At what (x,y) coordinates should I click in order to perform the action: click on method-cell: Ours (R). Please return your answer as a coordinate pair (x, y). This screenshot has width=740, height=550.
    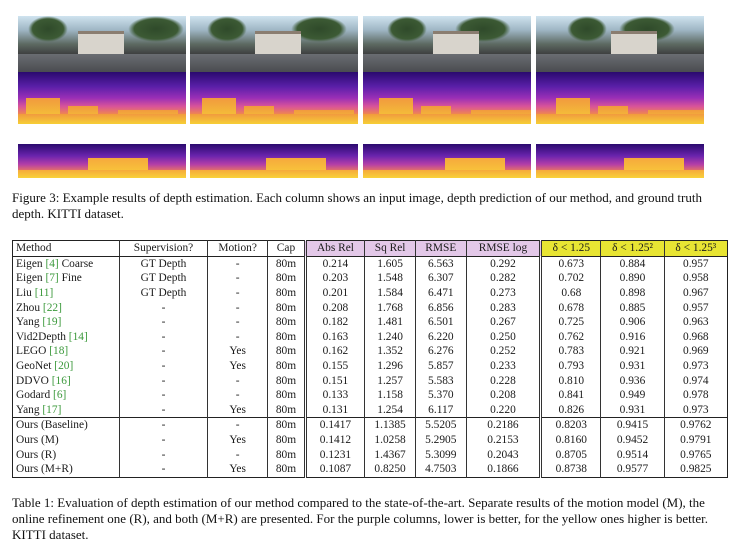
    Looking at the image, I should click on (66, 454).